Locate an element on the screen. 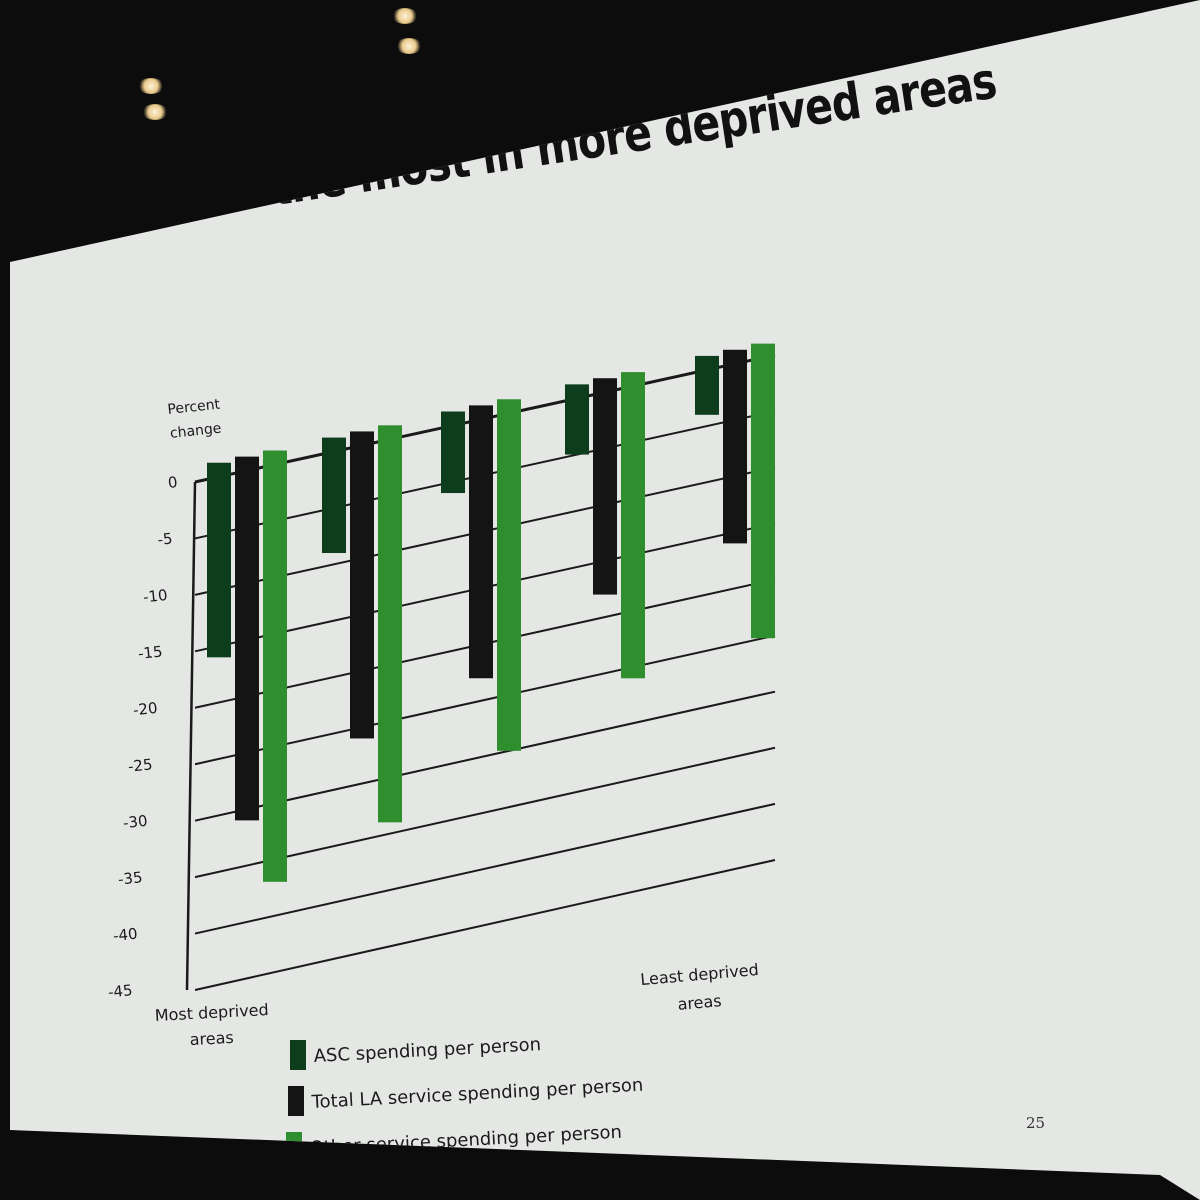 This screenshot has width=1200, height=1200. y-axis-title: Percentchange is located at coordinates (195, 419).